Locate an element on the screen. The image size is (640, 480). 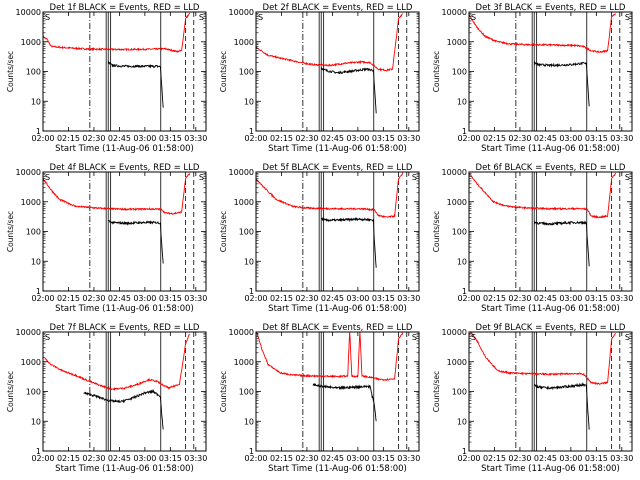
panel-title: Det 6f BLACK = Events, RED = LLD is located at coordinates (551, 168).